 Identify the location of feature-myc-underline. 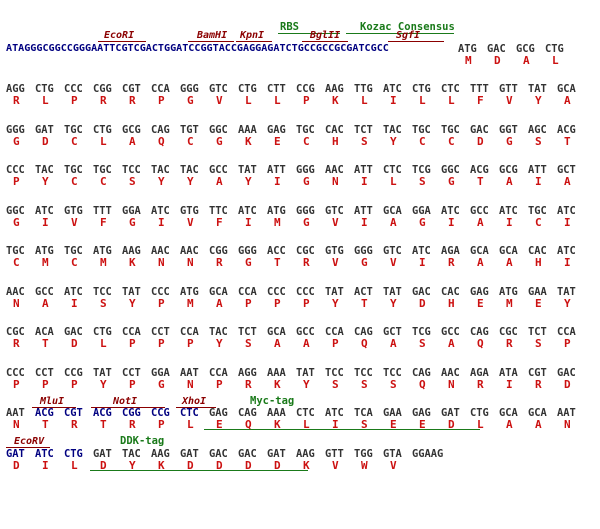
(342, 429).